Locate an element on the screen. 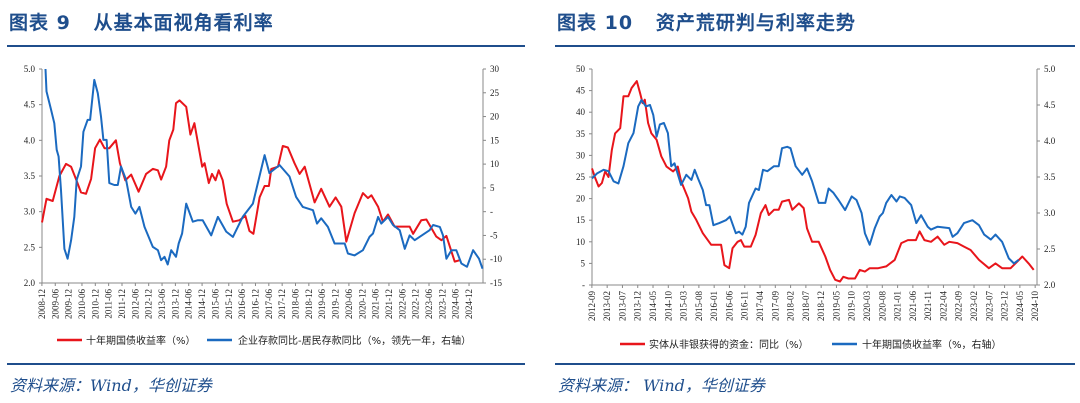 The image size is (1080, 403). x-tick-label: 2011-12 is located at coordinates (122, 304).